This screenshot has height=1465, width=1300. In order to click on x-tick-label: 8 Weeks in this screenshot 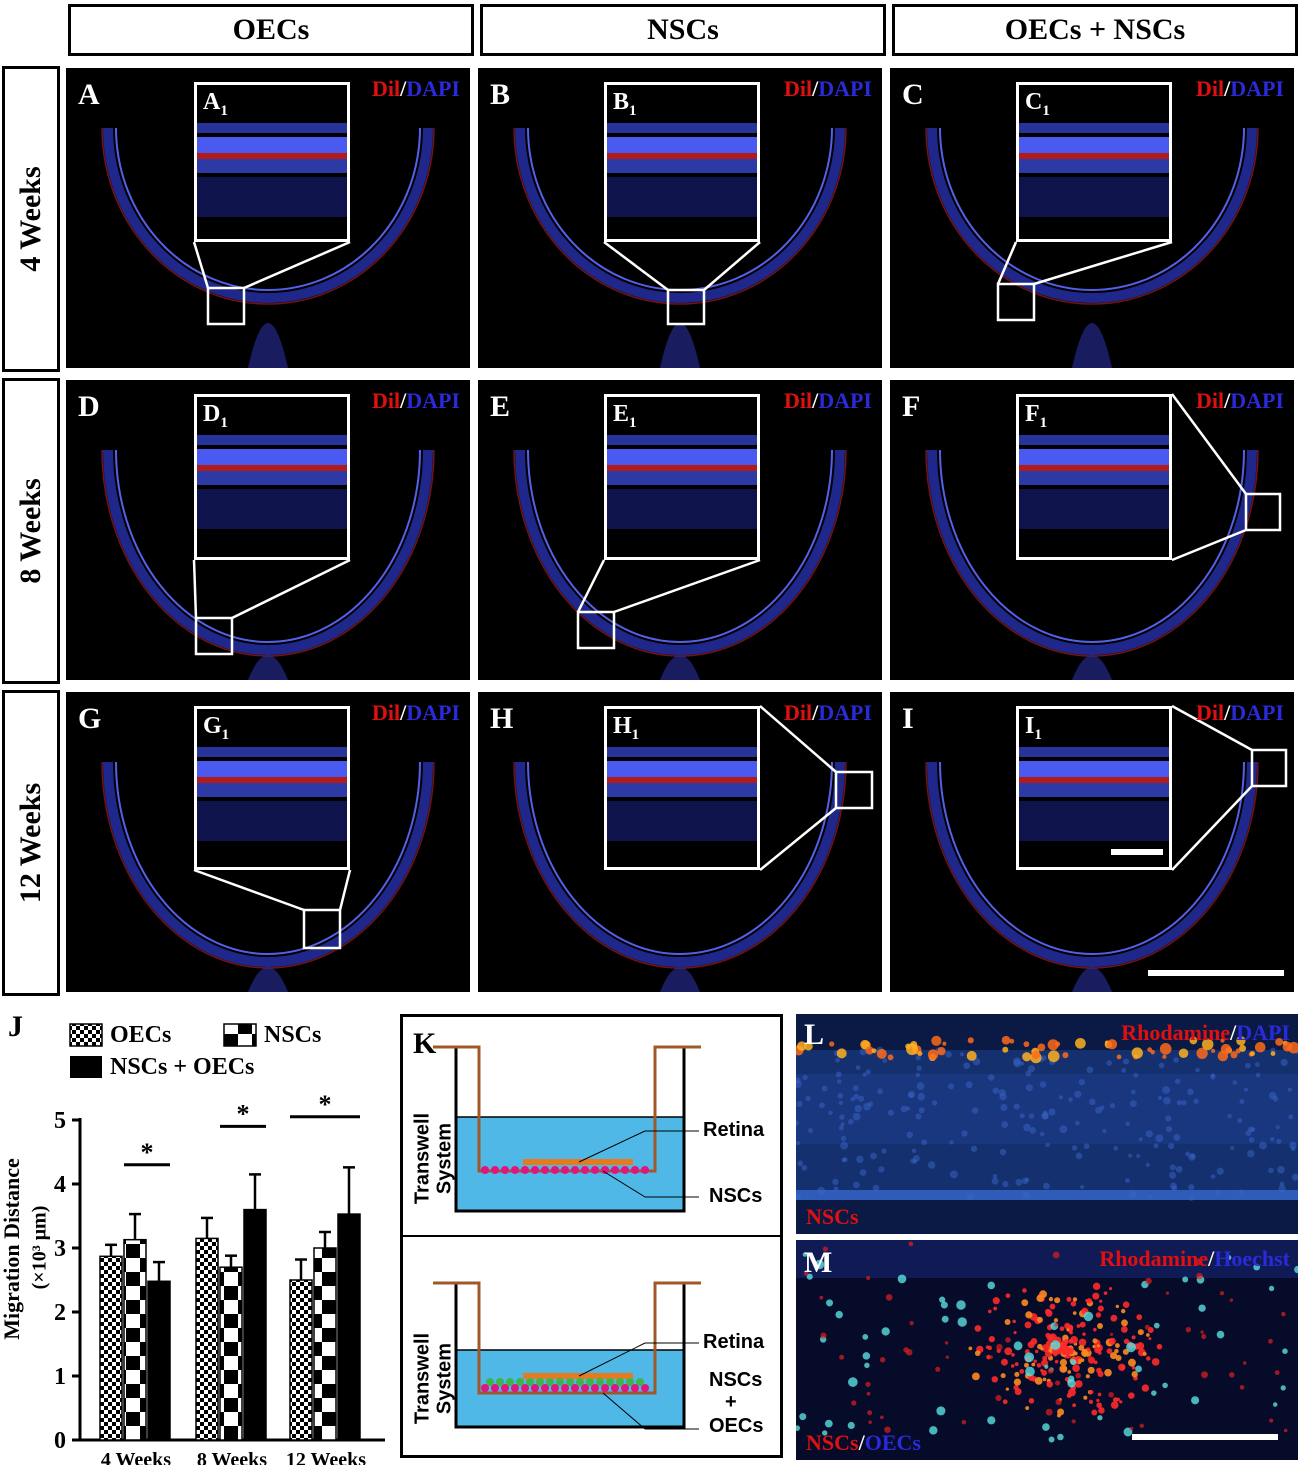, I will do `click(232, 1457)`.